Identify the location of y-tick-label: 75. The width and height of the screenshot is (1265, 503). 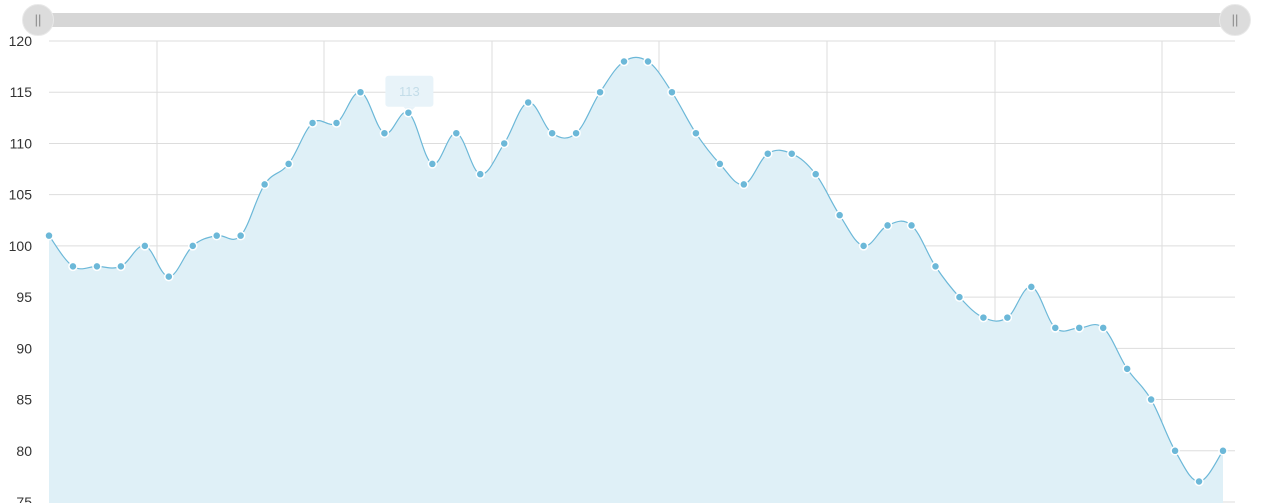
(24, 498).